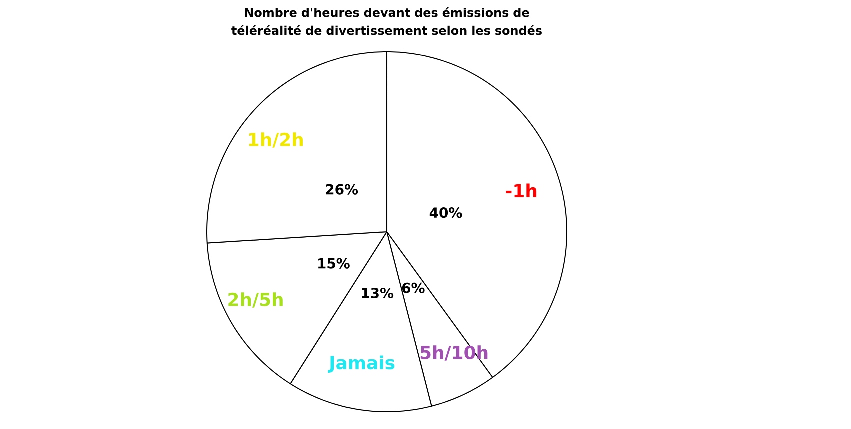 This screenshot has width=851, height=429. Describe the element at coordinates (361, 364) in the screenshot. I see `slice-label: Jamais` at that location.